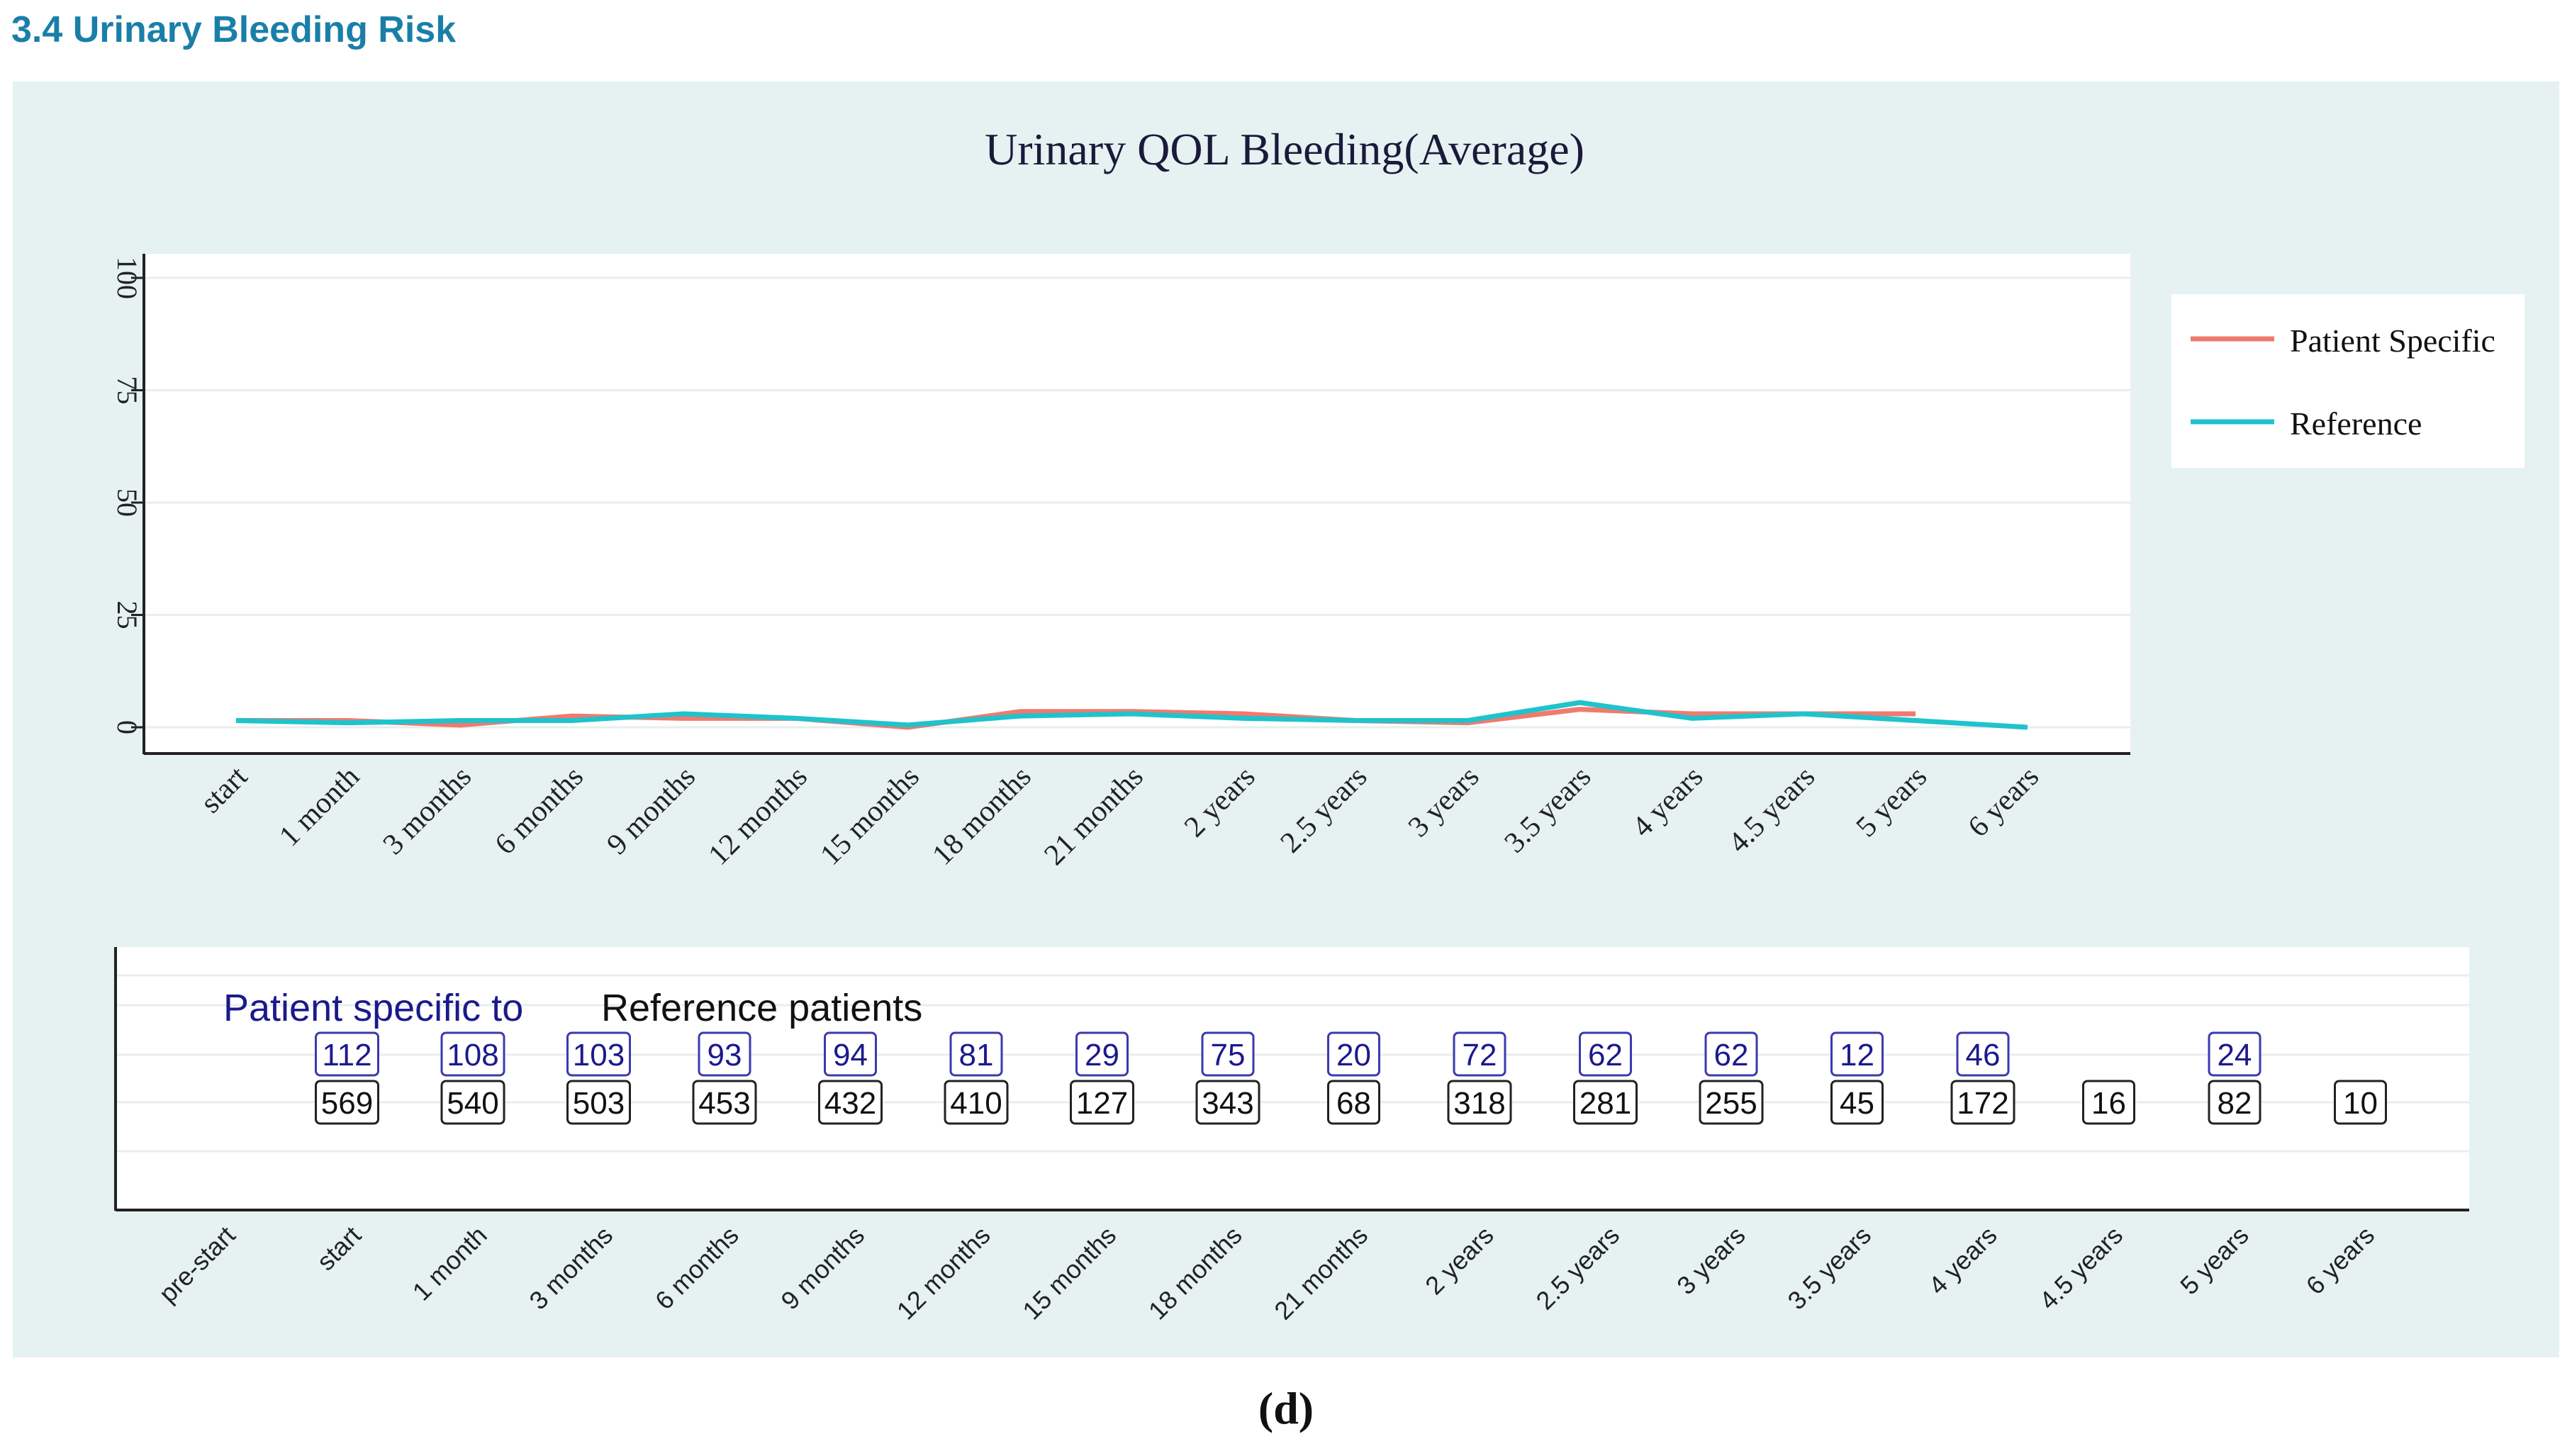  I want to click on counts-x-tick-label: 15 months, so click(1069, 1273).